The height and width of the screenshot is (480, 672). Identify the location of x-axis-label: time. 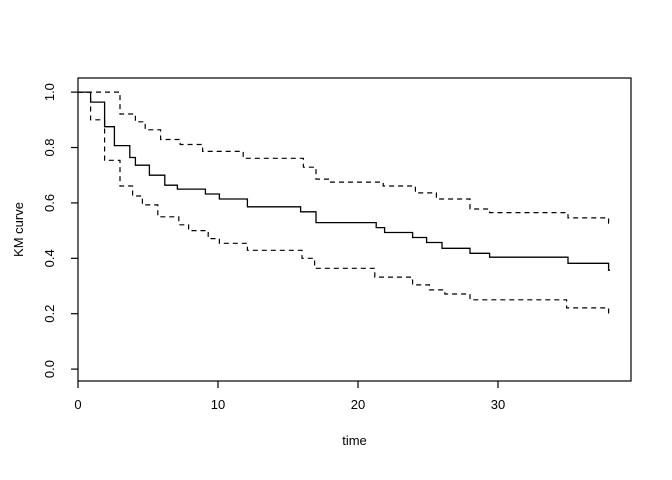
(354, 440).